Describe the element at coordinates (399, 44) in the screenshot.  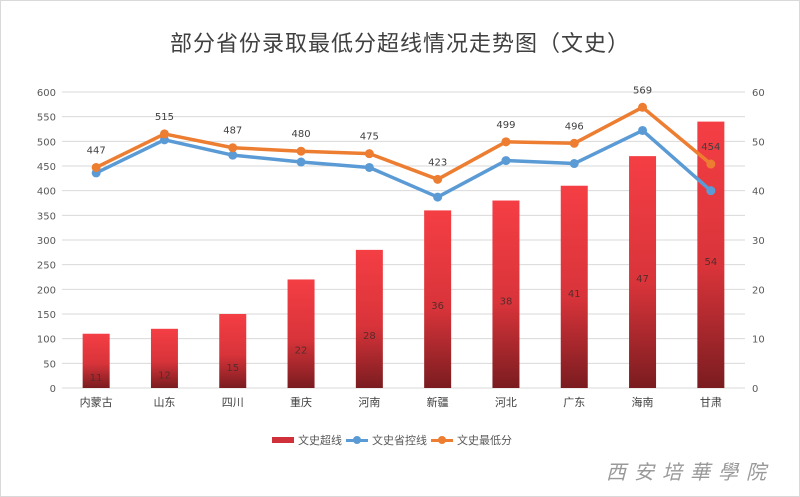
I see `chart-title: 部分省份录取最低分超线情况走势图（文史）` at that location.